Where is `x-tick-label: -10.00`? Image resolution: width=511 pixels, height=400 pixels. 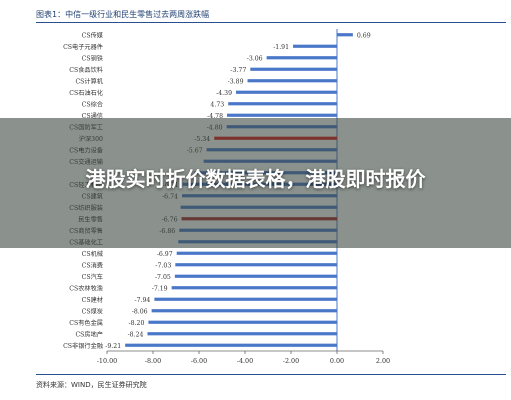
x-tick-label: -10.00 is located at coordinates (107, 361).